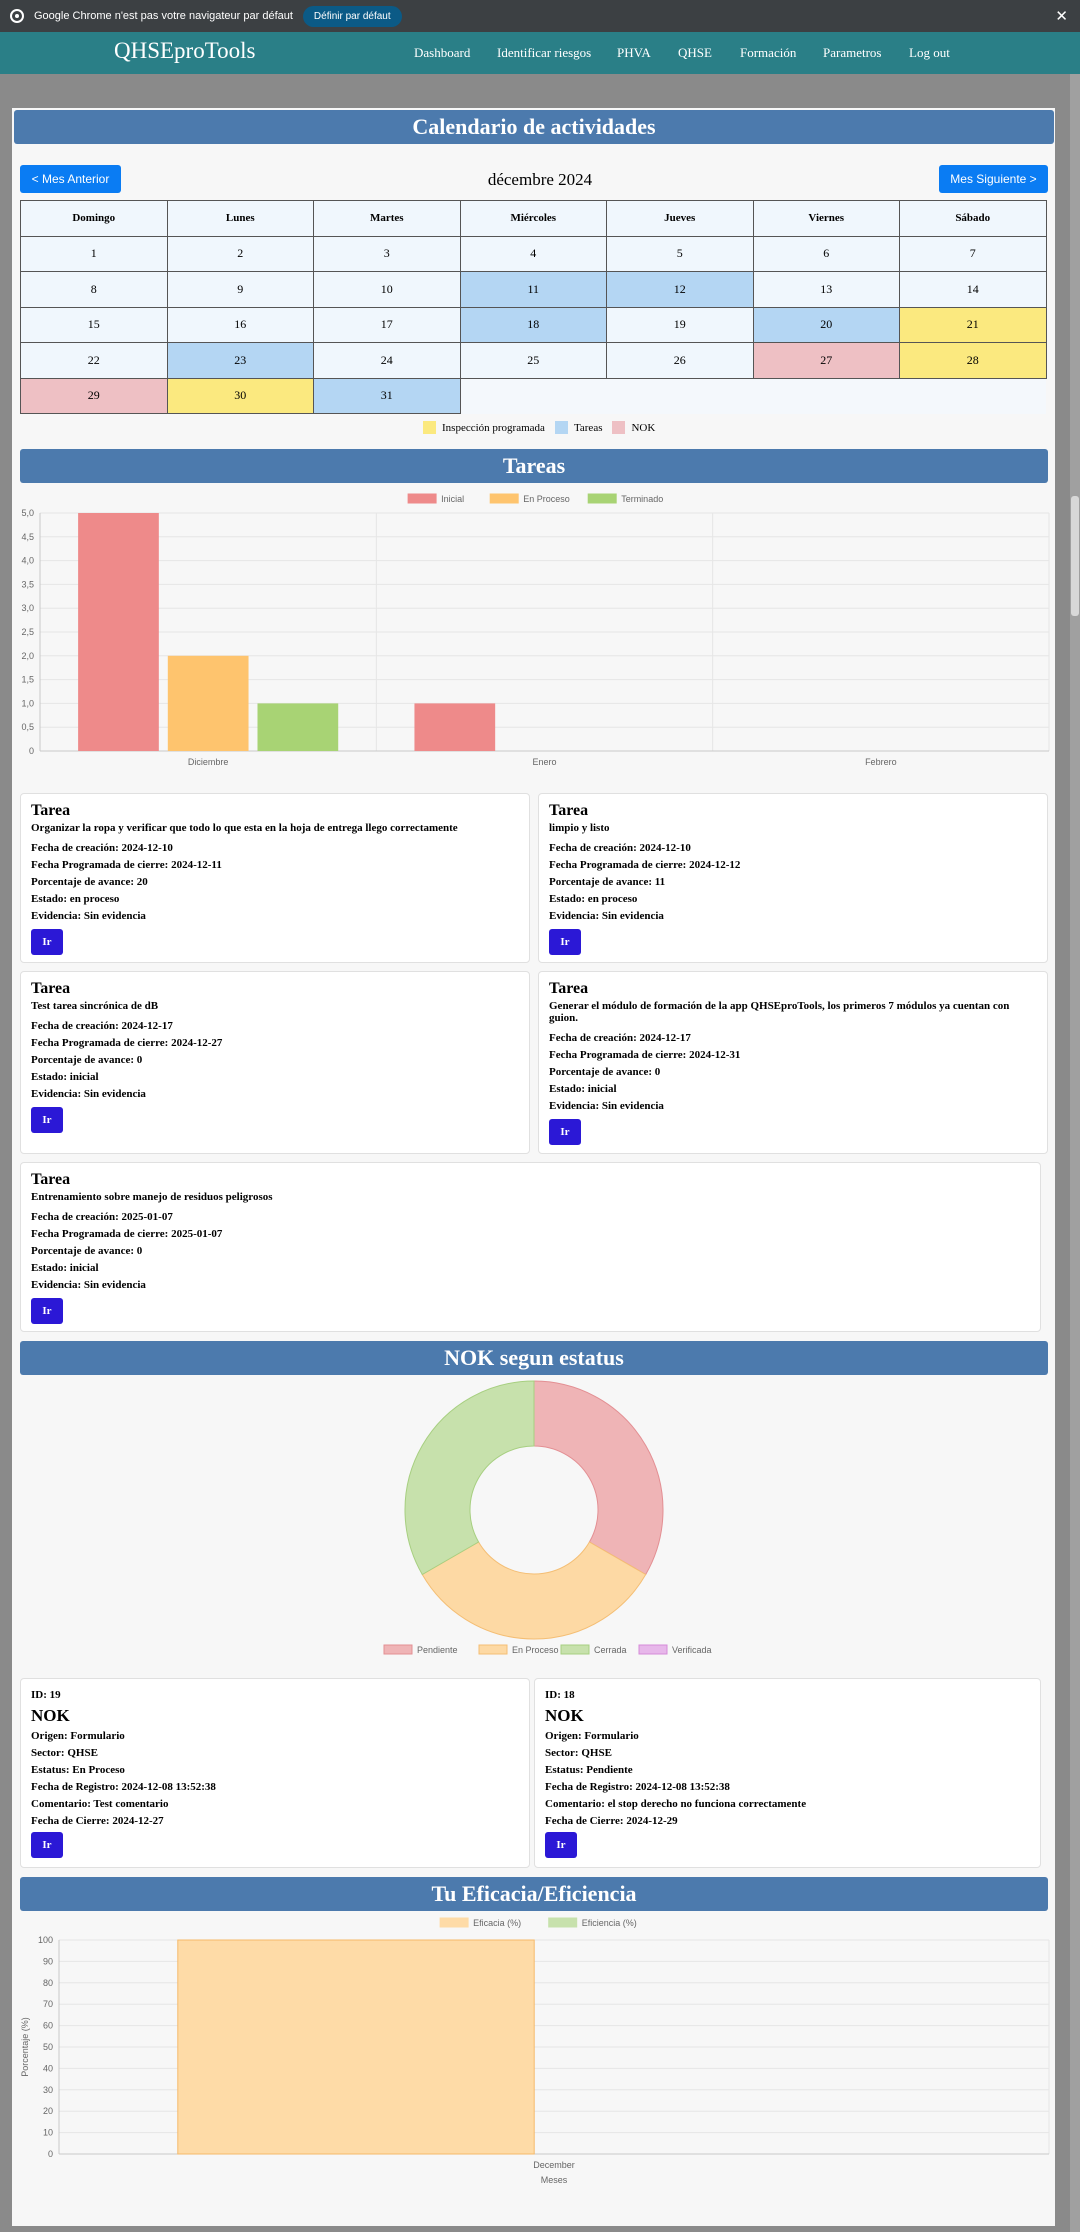 This screenshot has width=1080, height=2232. I want to click on task-progress: Porcentaje de avance: 0, so click(87, 1251).